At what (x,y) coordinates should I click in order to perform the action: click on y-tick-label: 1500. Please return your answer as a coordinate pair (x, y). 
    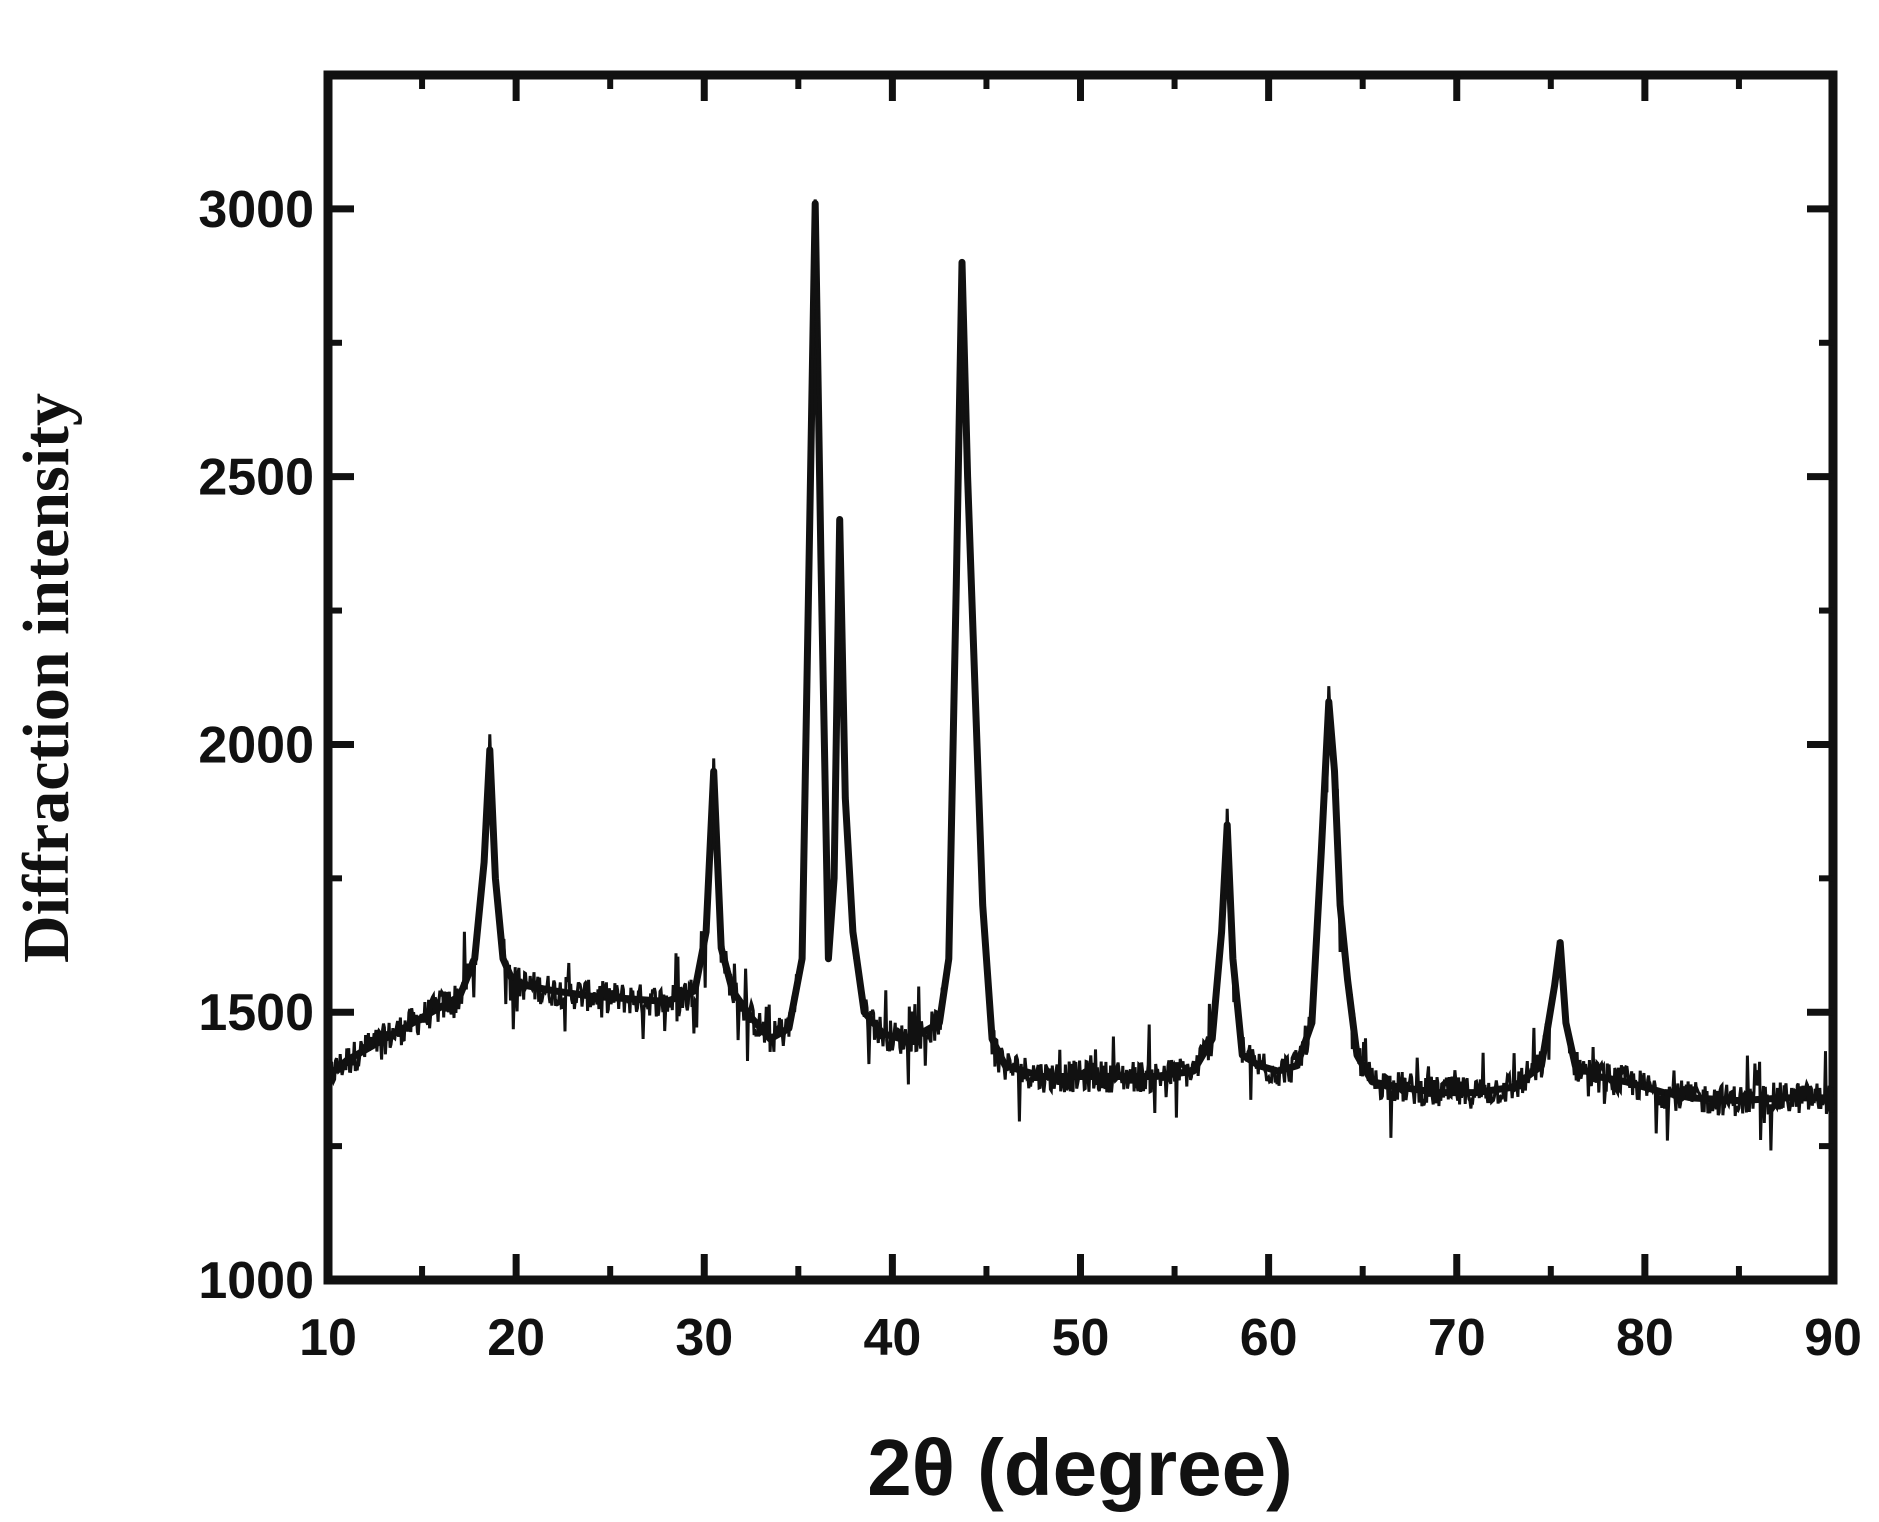
    Looking at the image, I should click on (256, 1013).